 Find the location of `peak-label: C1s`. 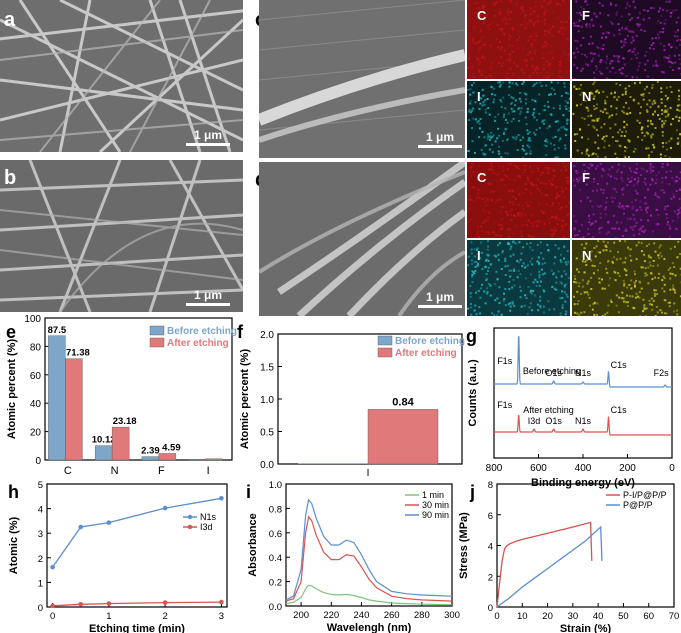

peak-label: C1s is located at coordinates (619, 410).